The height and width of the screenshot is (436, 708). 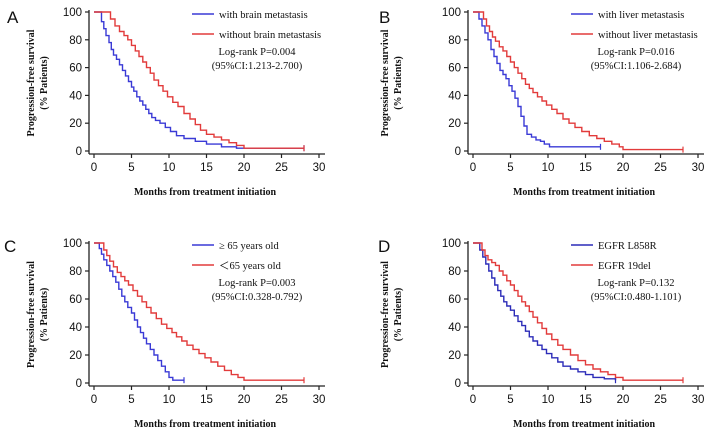 I want to click on panel-label: C, so click(x=10, y=246).